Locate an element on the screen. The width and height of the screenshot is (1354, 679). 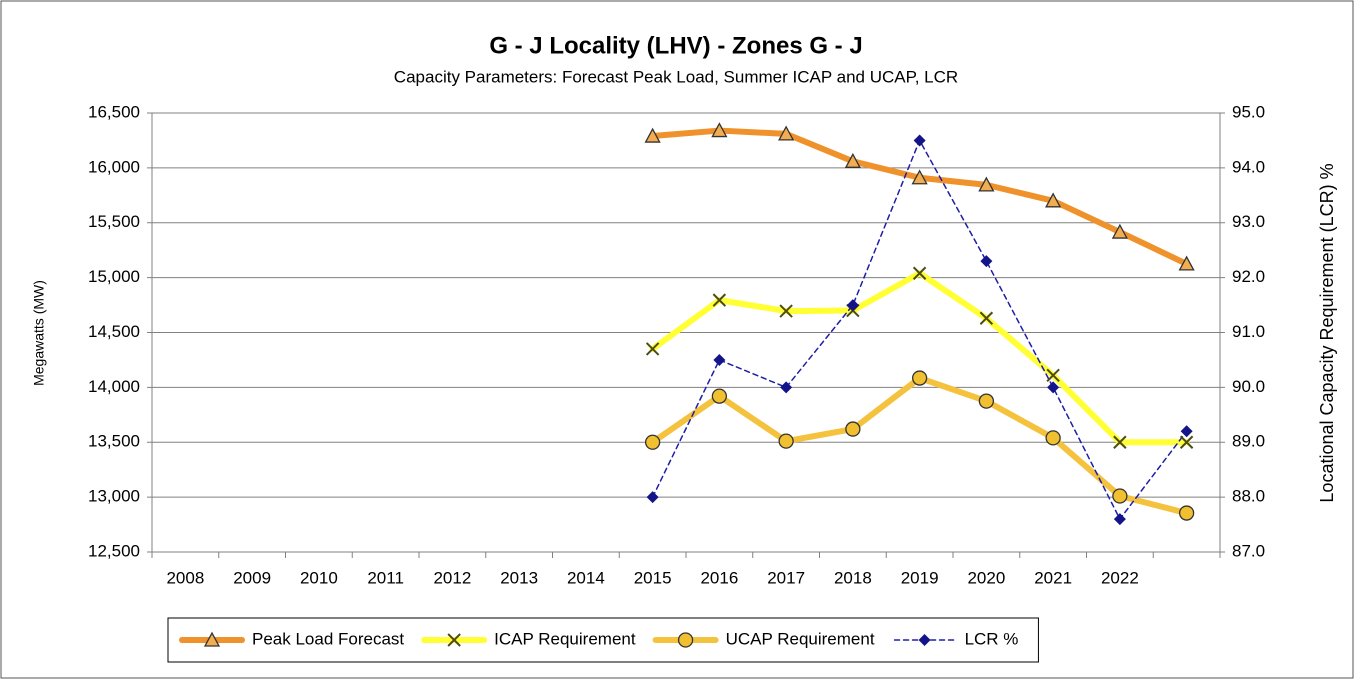
x-tick-label: 2018 is located at coordinates (853, 577).